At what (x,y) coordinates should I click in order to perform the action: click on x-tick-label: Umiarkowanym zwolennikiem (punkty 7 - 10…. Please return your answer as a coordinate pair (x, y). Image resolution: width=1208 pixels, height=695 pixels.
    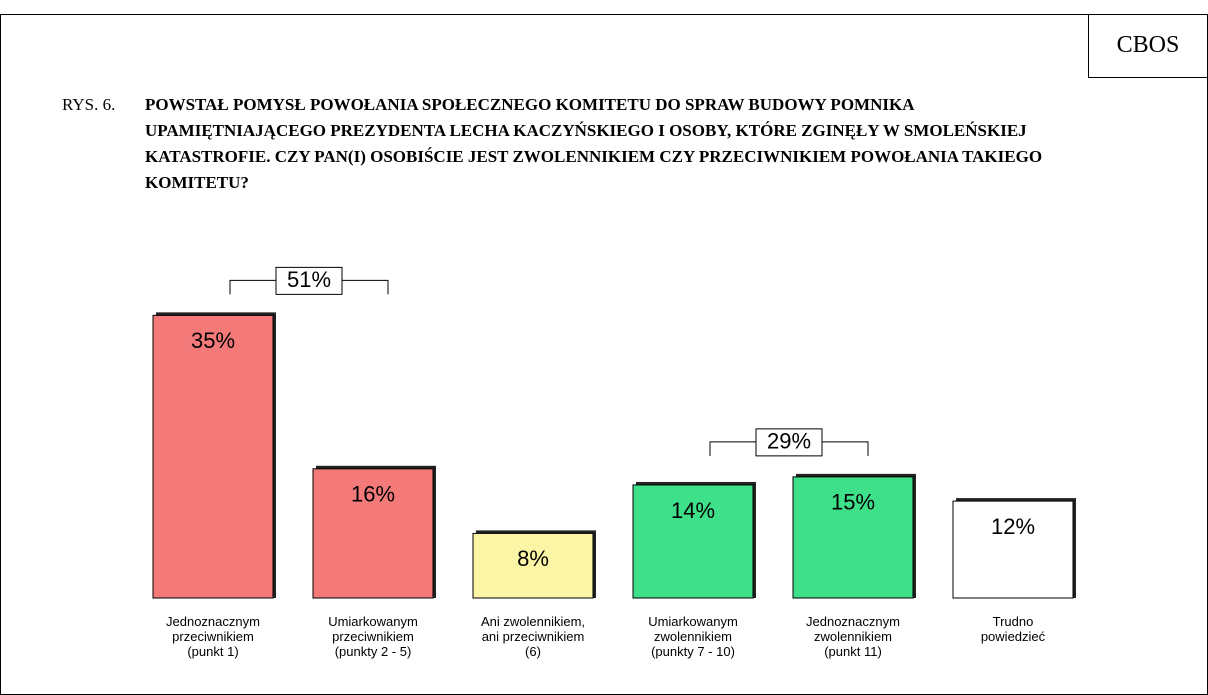
    Looking at the image, I should click on (693, 636).